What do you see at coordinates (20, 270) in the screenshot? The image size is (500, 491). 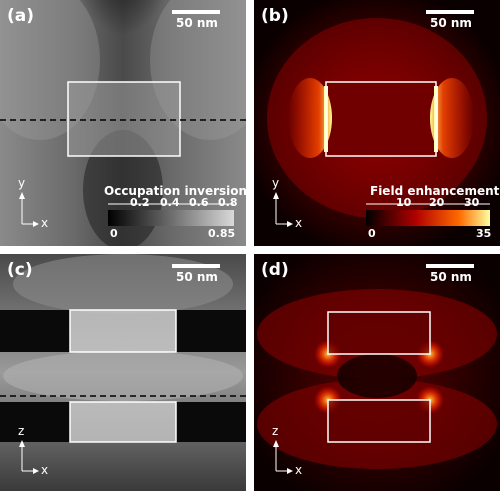 I see `panel-label: (c)` at bounding box center [20, 270].